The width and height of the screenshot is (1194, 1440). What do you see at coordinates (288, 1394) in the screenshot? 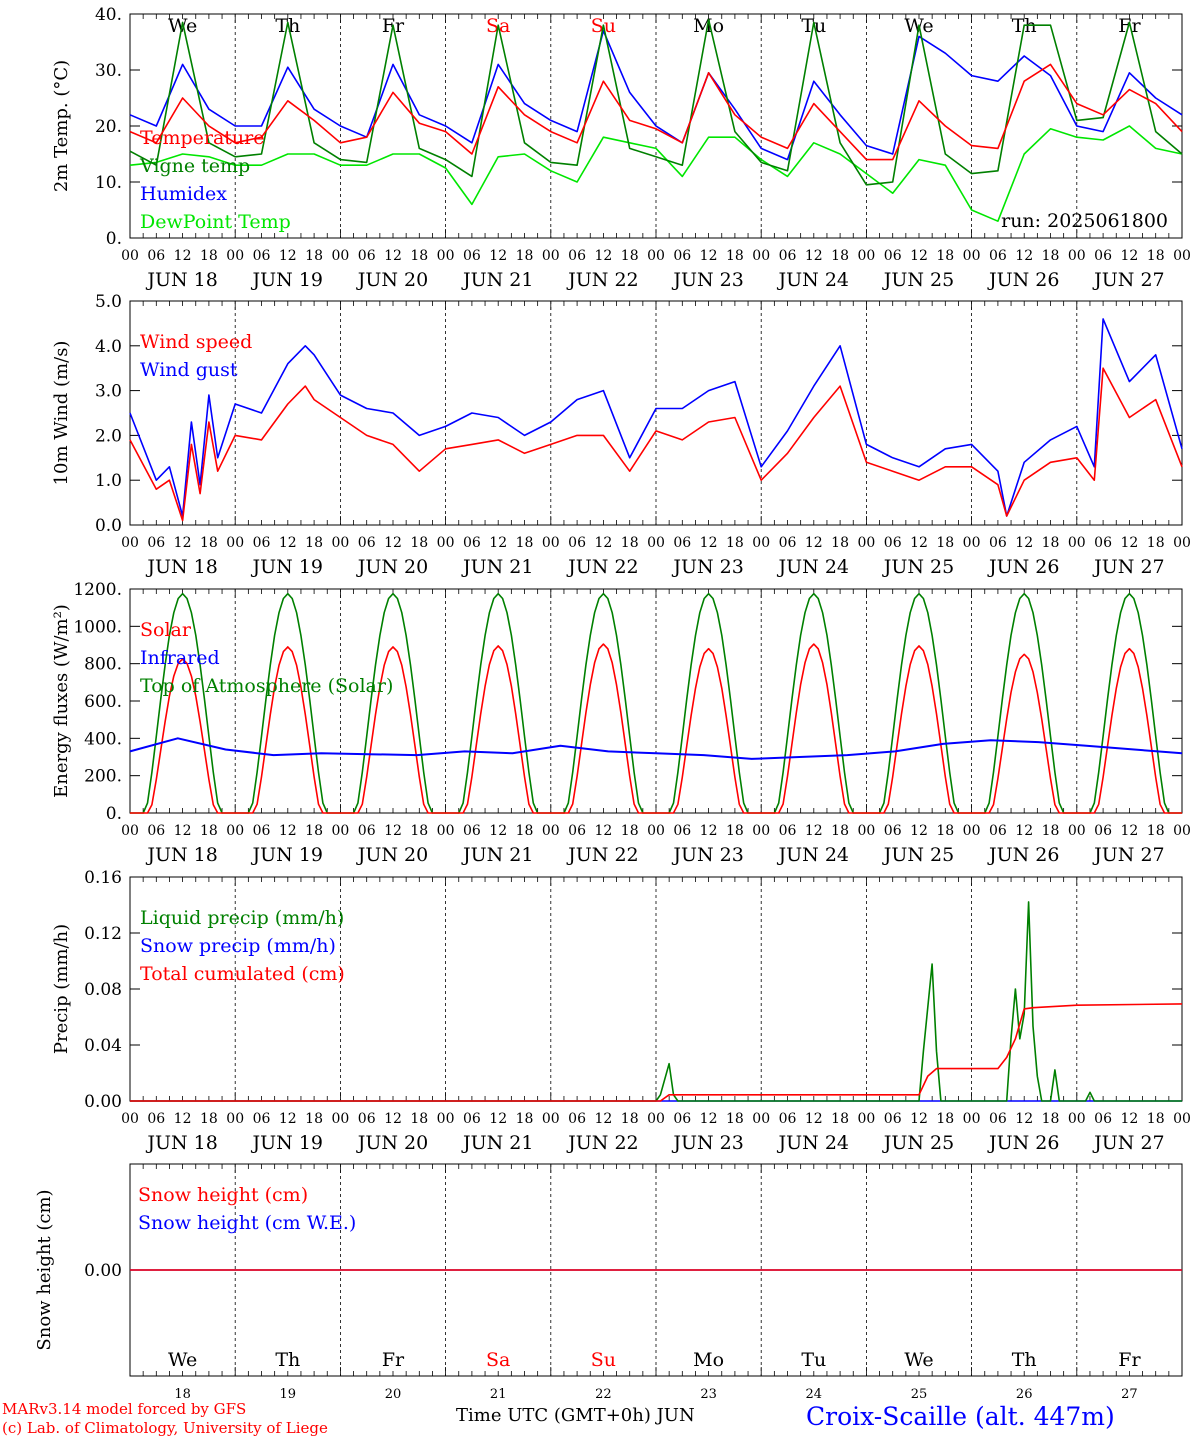
I see `day-number: 19` at bounding box center [288, 1394].